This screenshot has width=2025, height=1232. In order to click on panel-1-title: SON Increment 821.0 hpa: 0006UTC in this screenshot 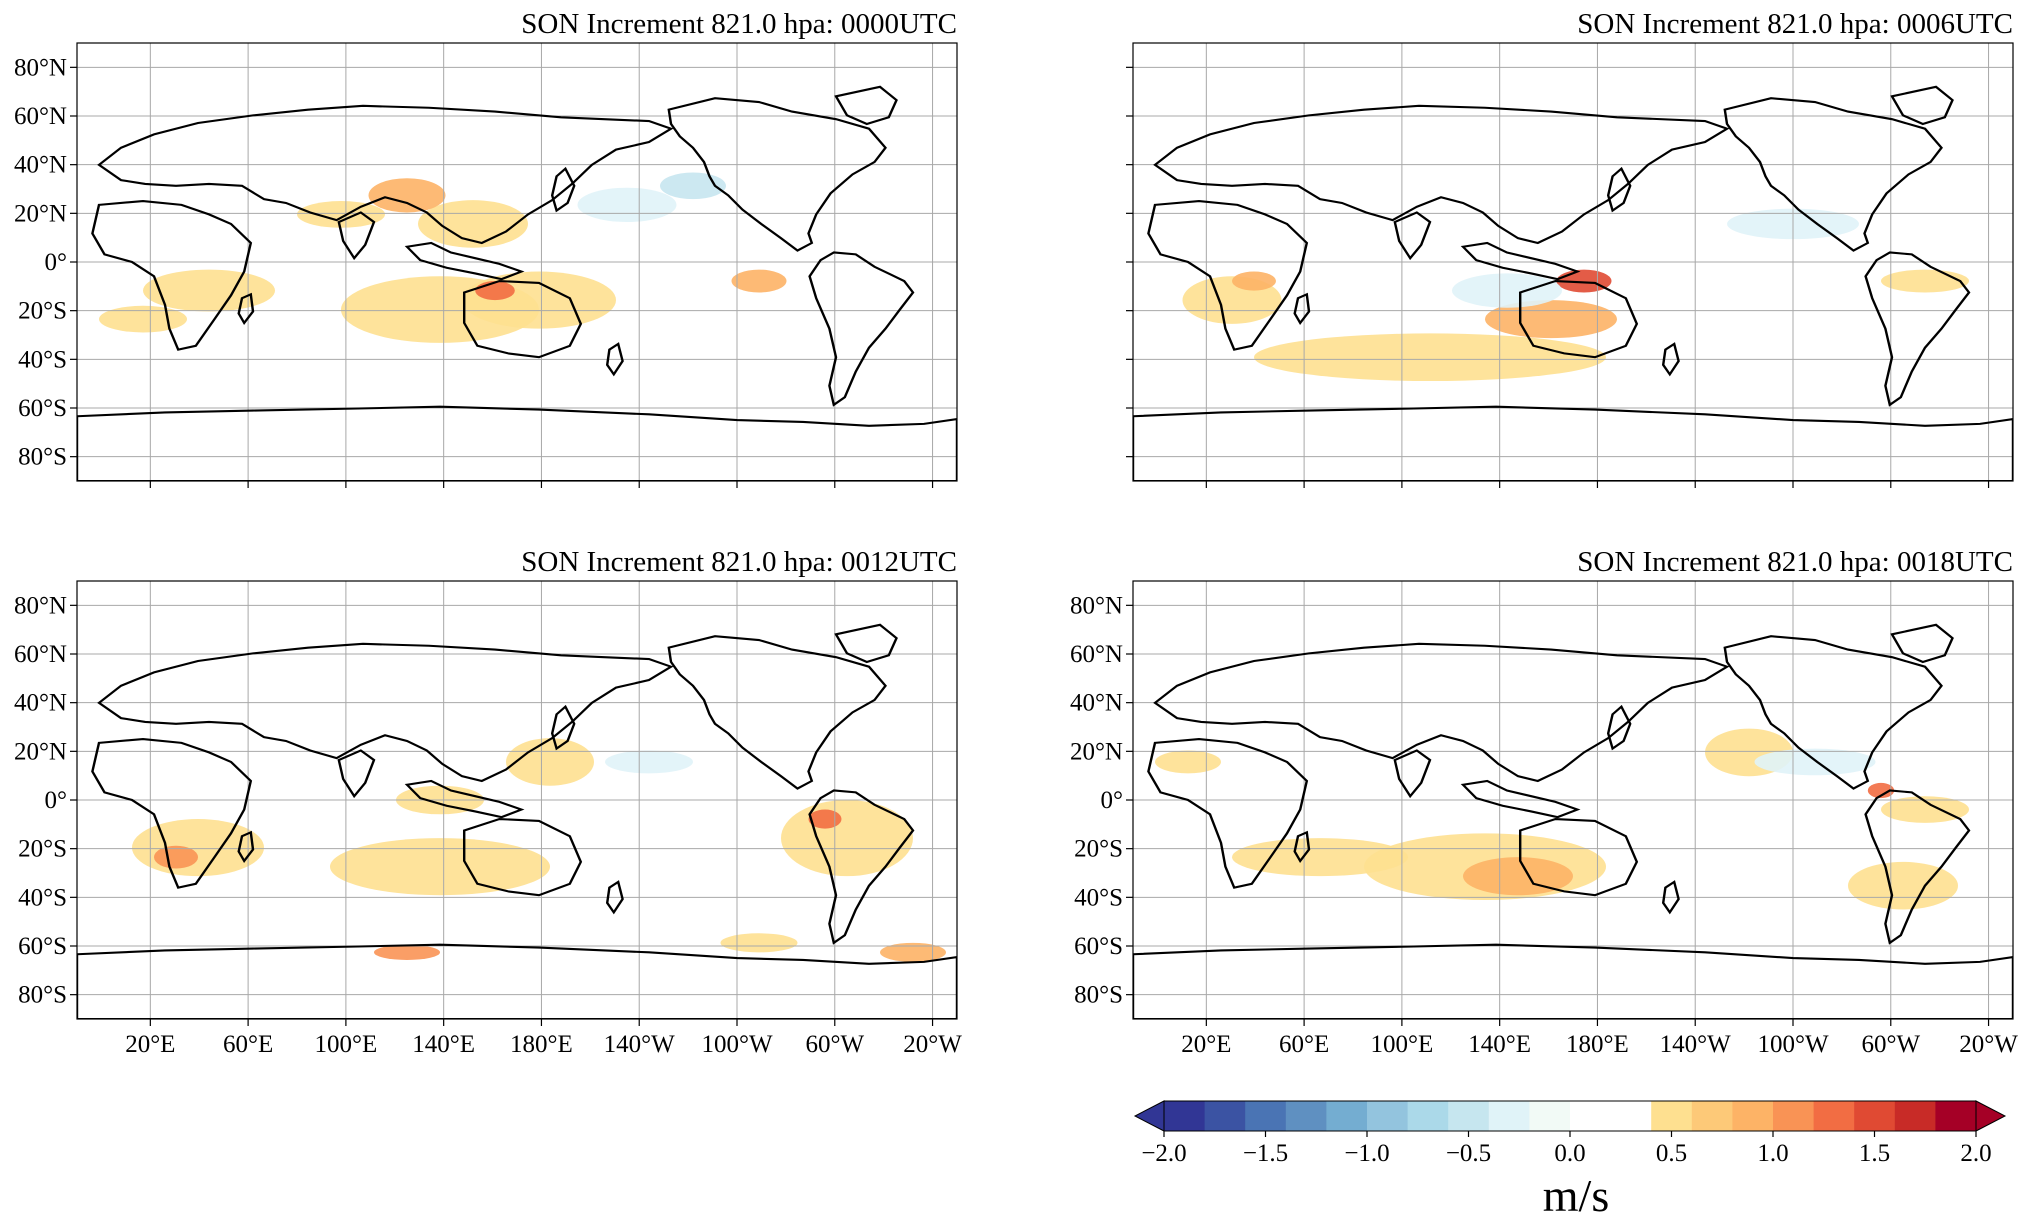, I will do `click(1795, 24)`.